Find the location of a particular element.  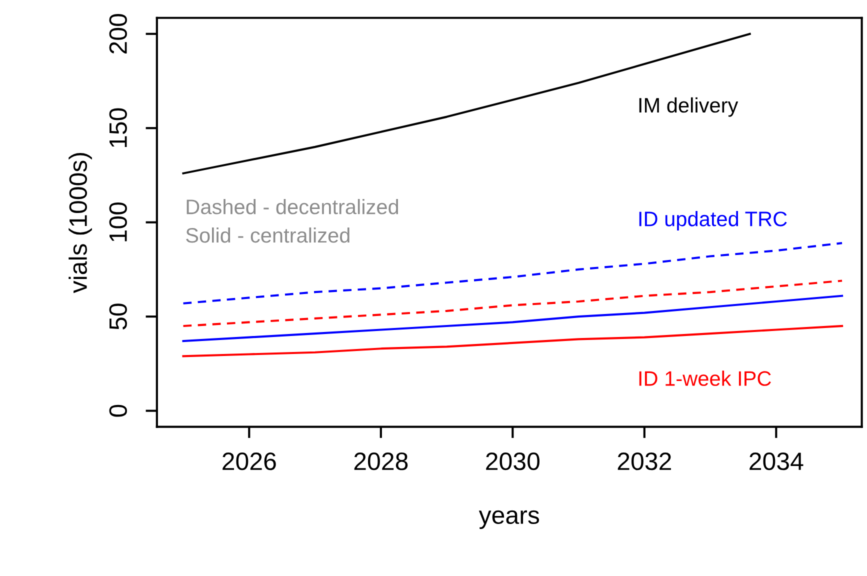

x-tick-label: 2026 is located at coordinates (249, 461).